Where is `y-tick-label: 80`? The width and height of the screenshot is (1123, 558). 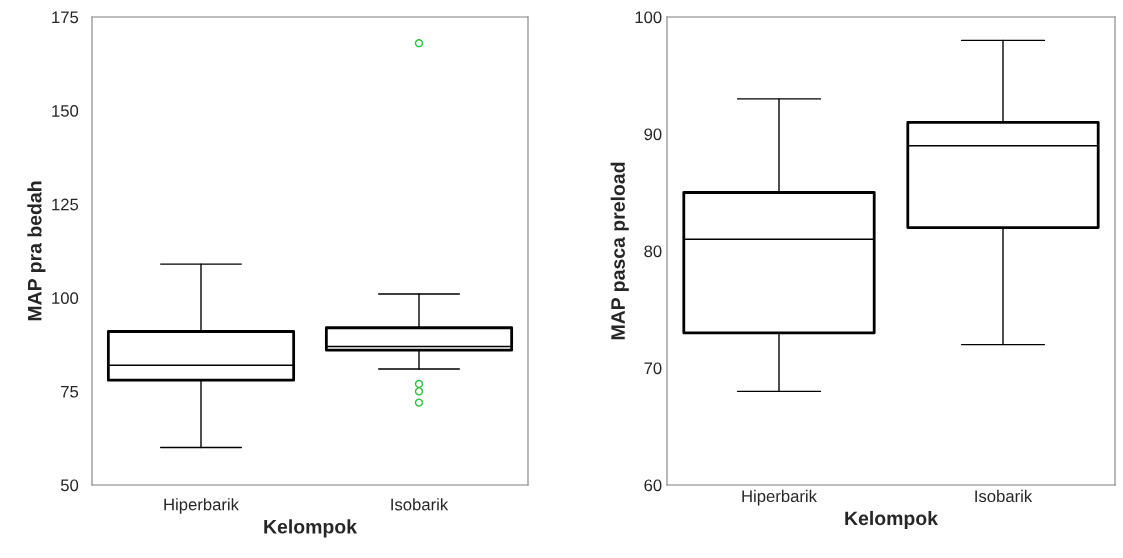 y-tick-label: 80 is located at coordinates (653, 251).